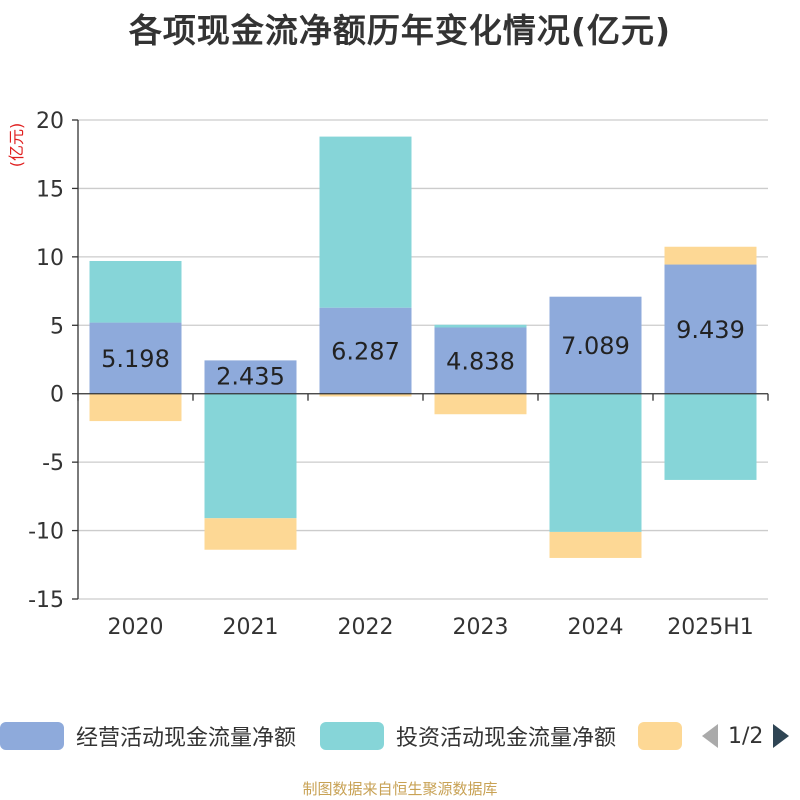  I want to click on bar-series2-2025H1, so click(710, 255).